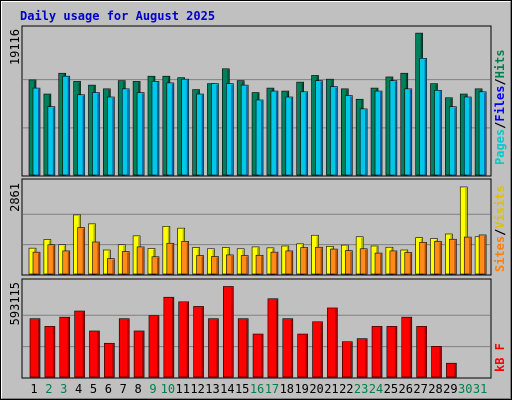  Describe the element at coordinates (33, 389) in the screenshot. I see `day-label: 1` at that location.